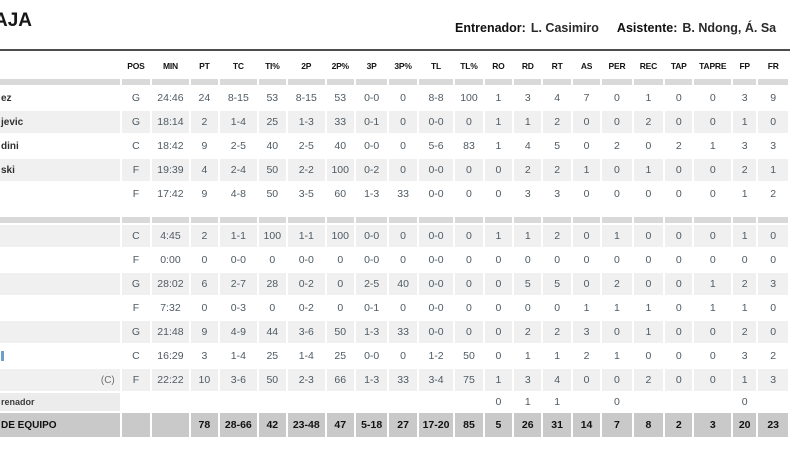  What do you see at coordinates (272, 380) in the screenshot?
I see `stat-cell: 50` at bounding box center [272, 380].